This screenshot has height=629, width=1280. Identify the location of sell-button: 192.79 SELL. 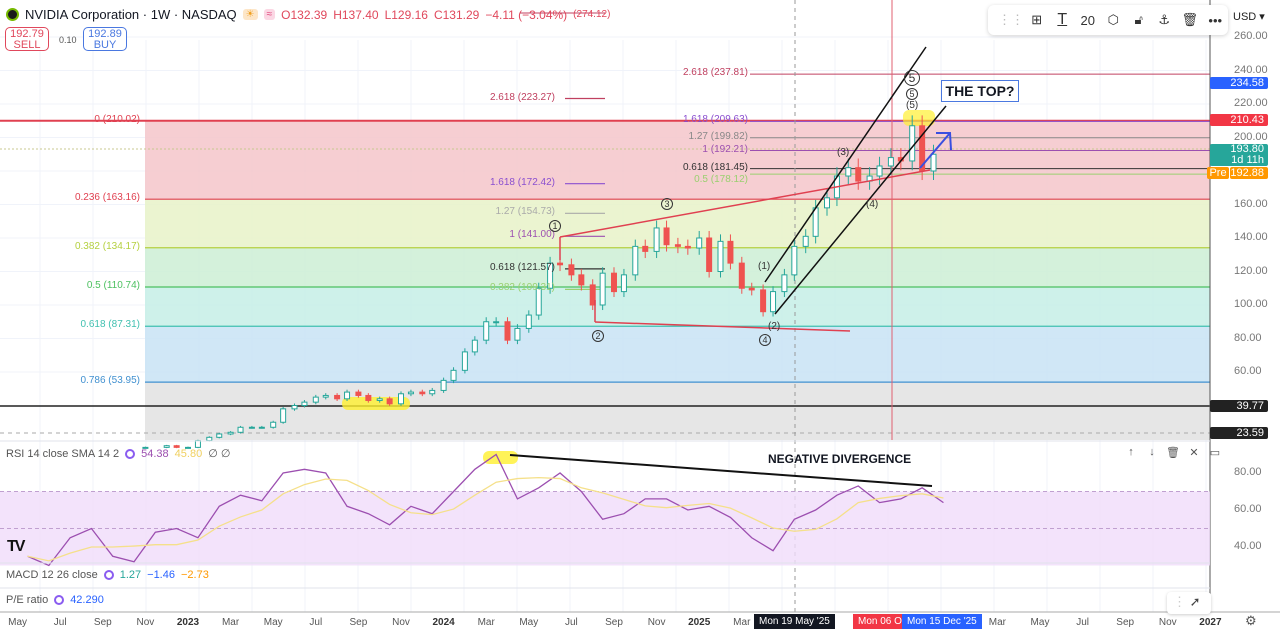
(27, 39).